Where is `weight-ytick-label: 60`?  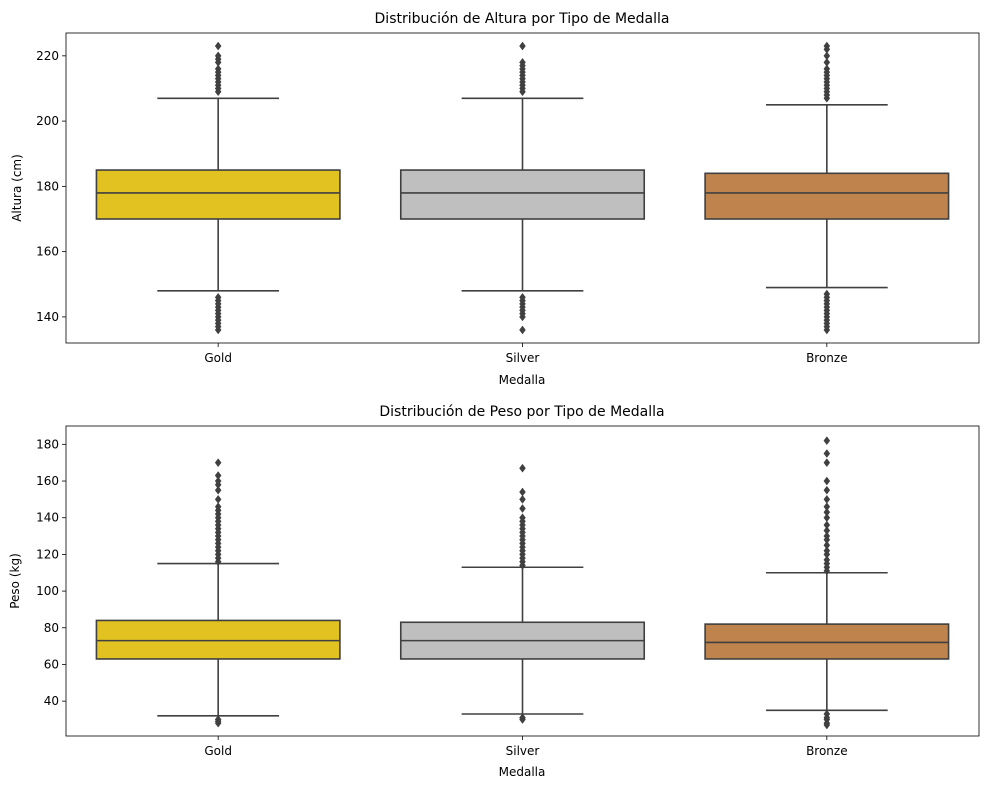
weight-ytick-label: 60 is located at coordinates (51, 664).